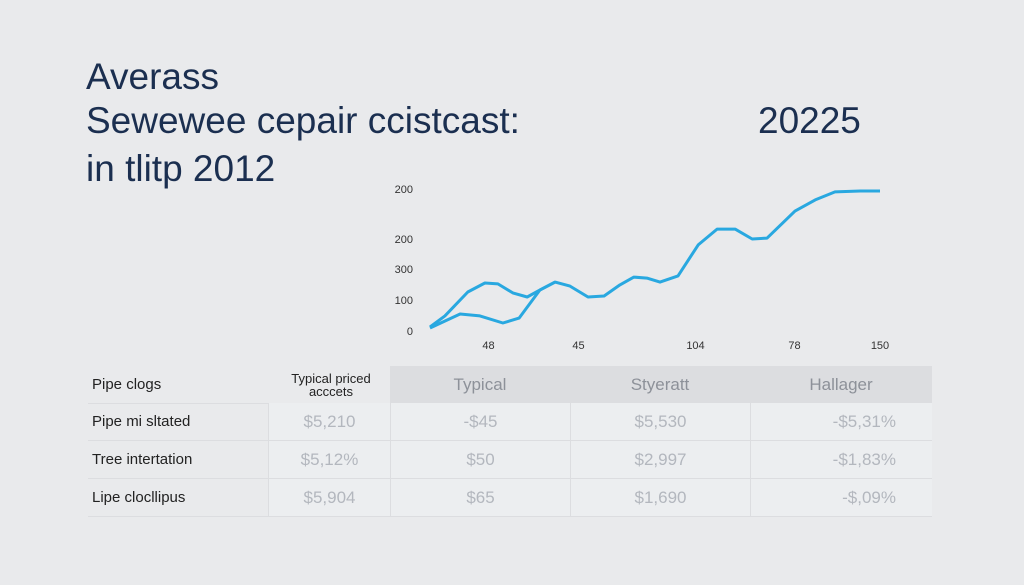 The width and height of the screenshot is (1024, 585). What do you see at coordinates (660, 460) in the screenshot?
I see `table-cell: $2,997` at bounding box center [660, 460].